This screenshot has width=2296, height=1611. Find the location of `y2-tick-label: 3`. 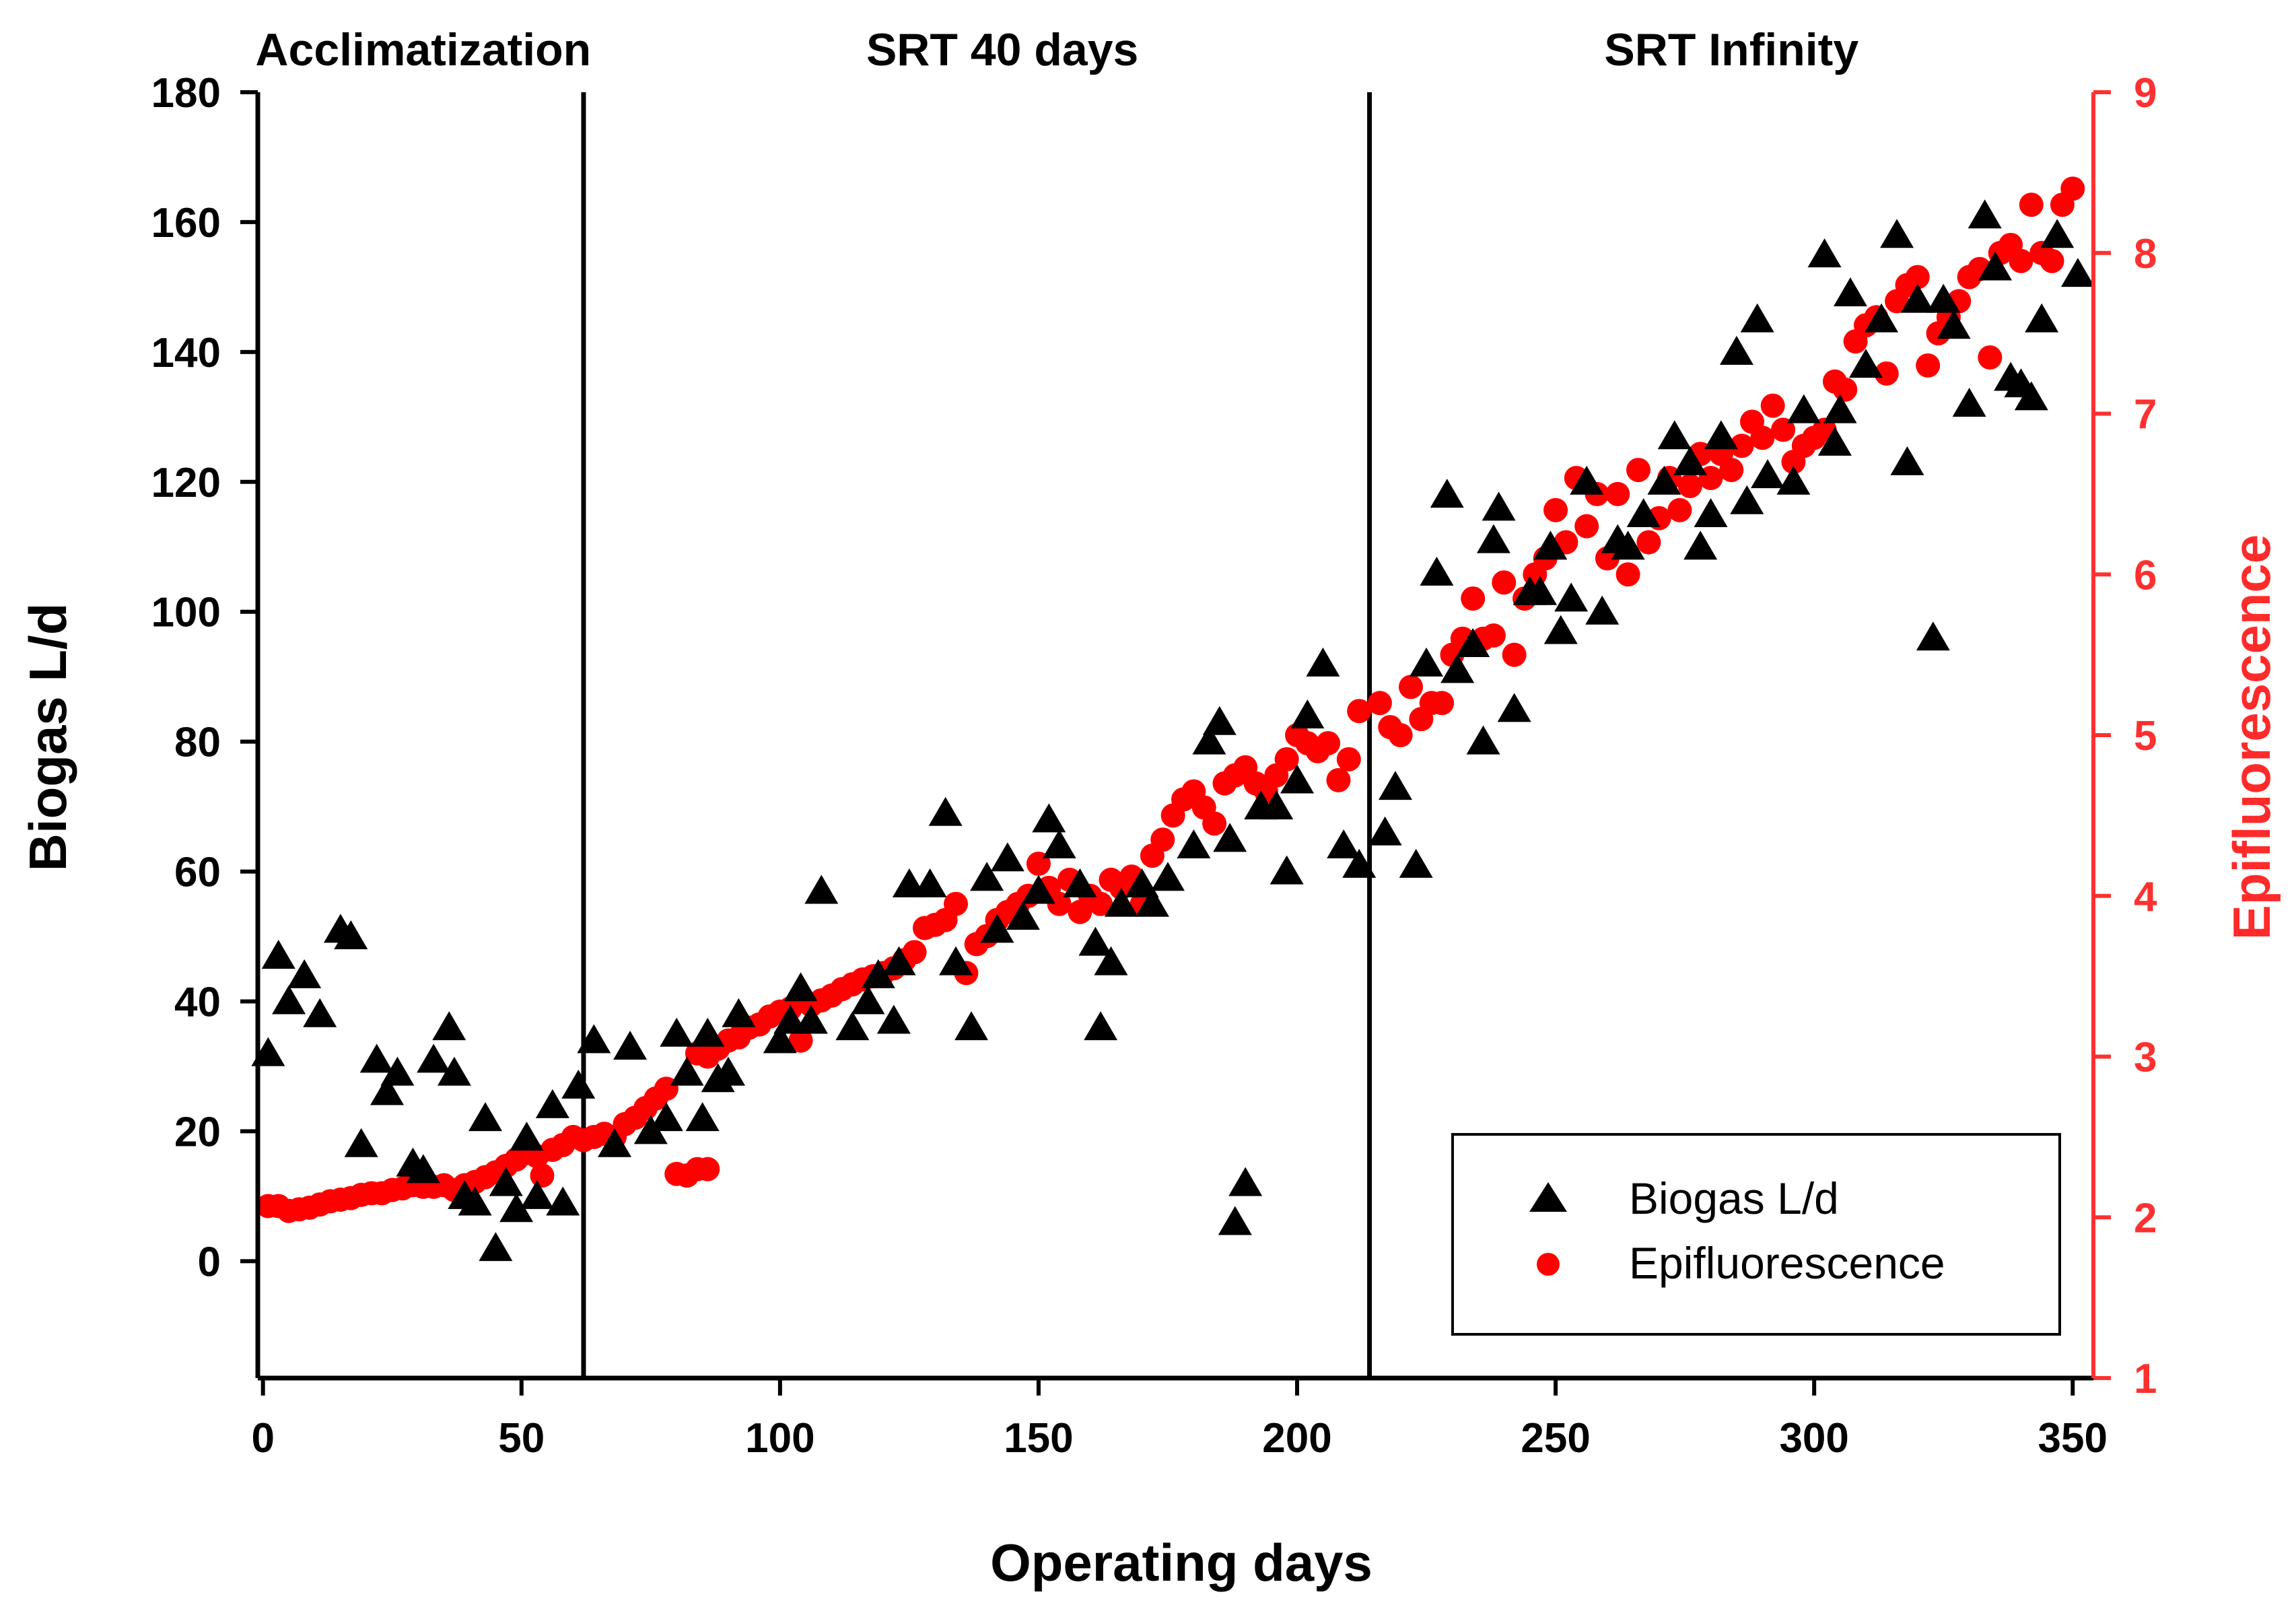

y2-tick-label: 3 is located at coordinates (2145, 1058).